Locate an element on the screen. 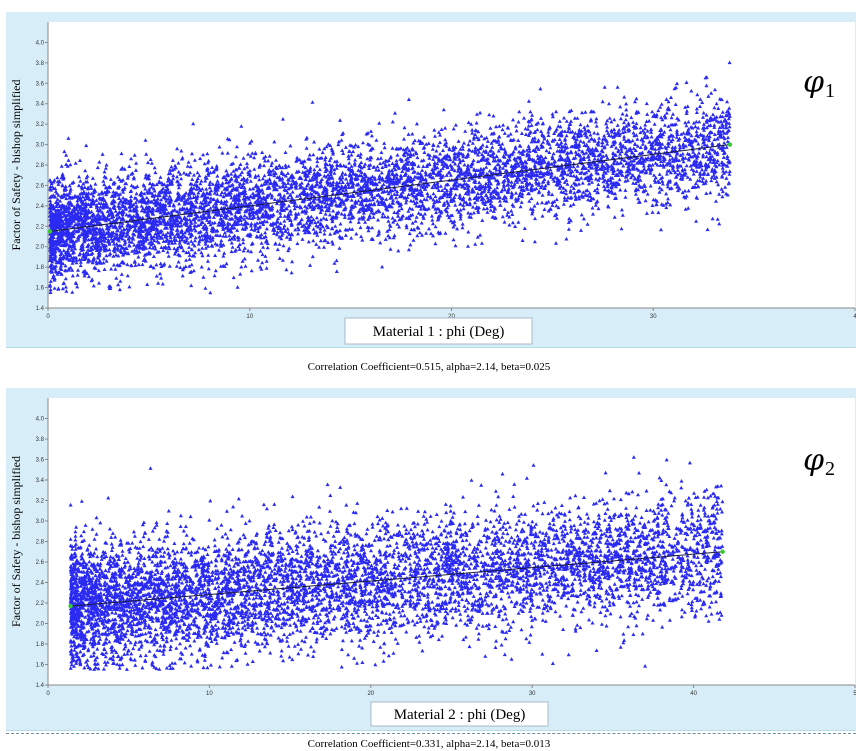 The height and width of the screenshot is (751, 858). x-tick-label: 4 is located at coordinates (854, 317).